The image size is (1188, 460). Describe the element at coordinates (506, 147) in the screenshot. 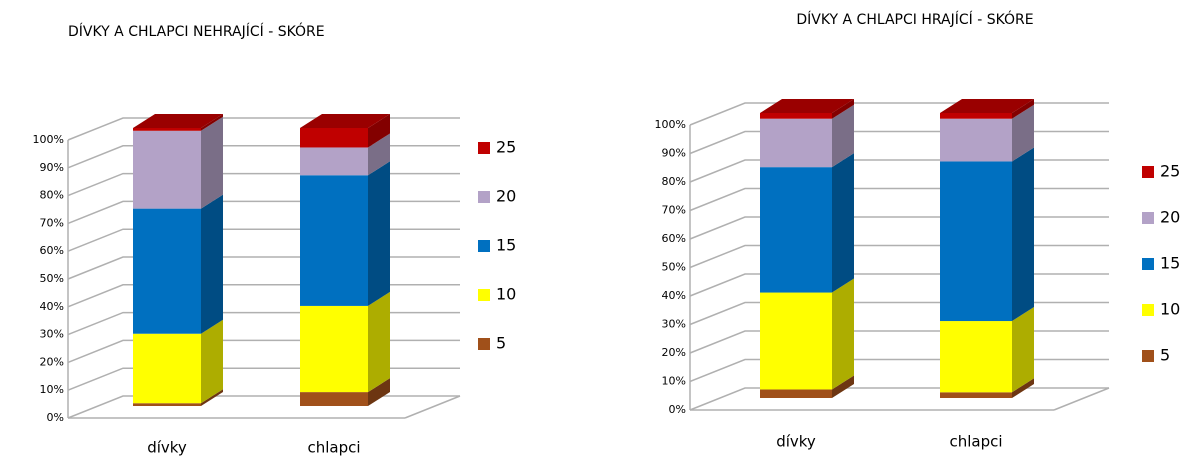

I see `legend-label: 25` at that location.